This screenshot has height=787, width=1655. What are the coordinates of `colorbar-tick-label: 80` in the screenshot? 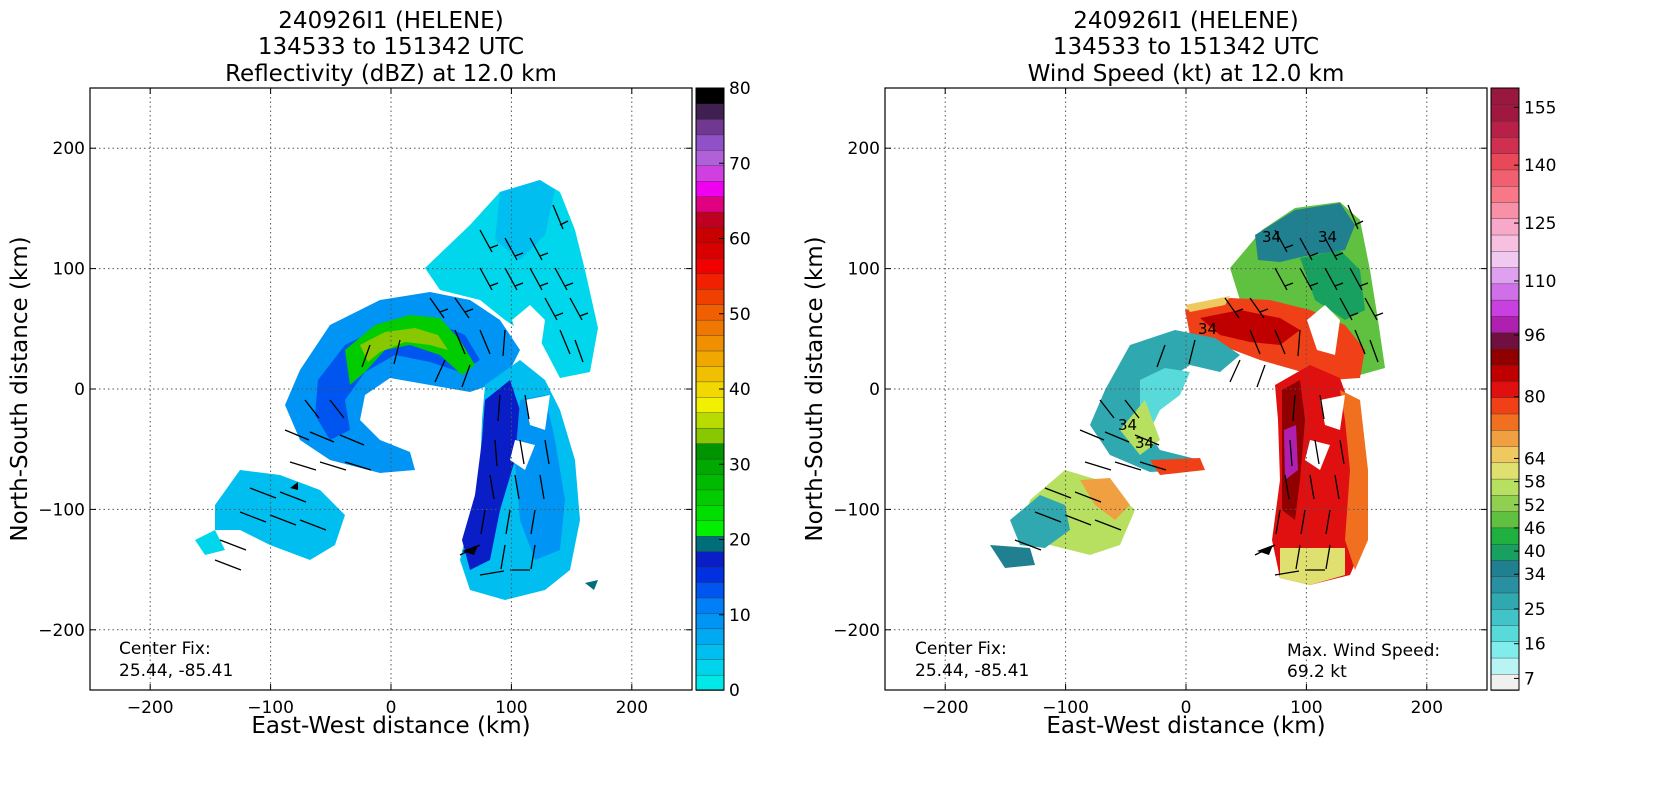 It's located at (1535, 398).